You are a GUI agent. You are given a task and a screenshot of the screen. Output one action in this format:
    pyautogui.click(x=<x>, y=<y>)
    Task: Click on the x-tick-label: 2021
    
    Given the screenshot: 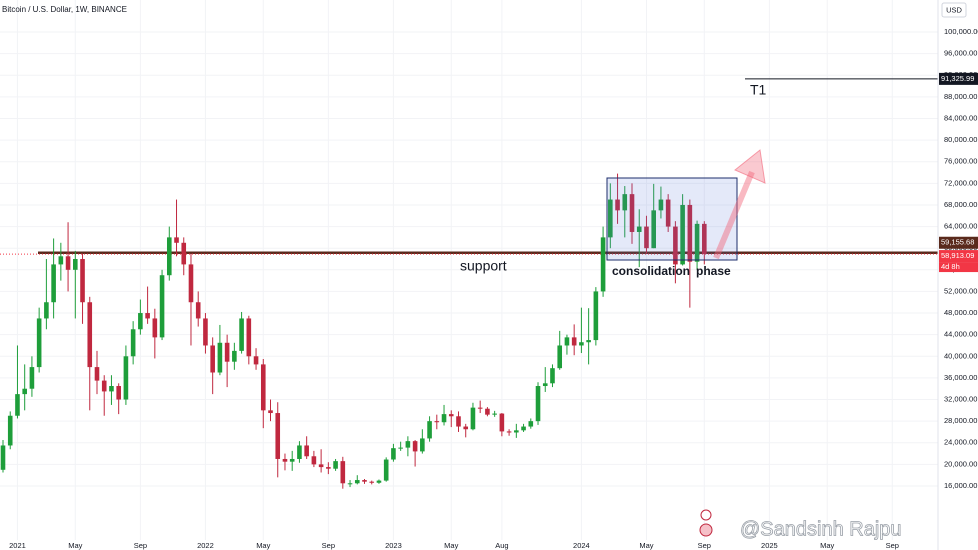 What is the action you would take?
    pyautogui.click(x=17, y=545)
    